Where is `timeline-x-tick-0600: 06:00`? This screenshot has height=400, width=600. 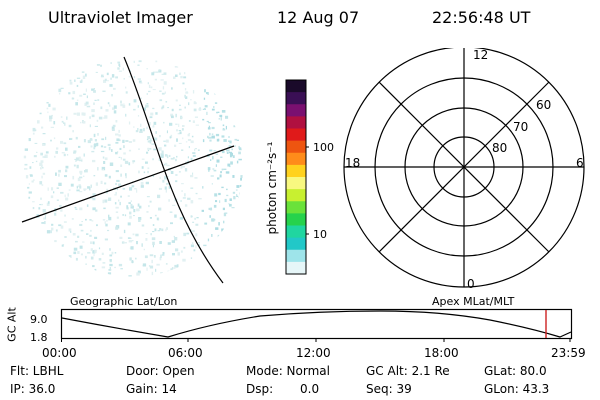
timeline-x-tick-0600: 06:00 is located at coordinates (185, 353).